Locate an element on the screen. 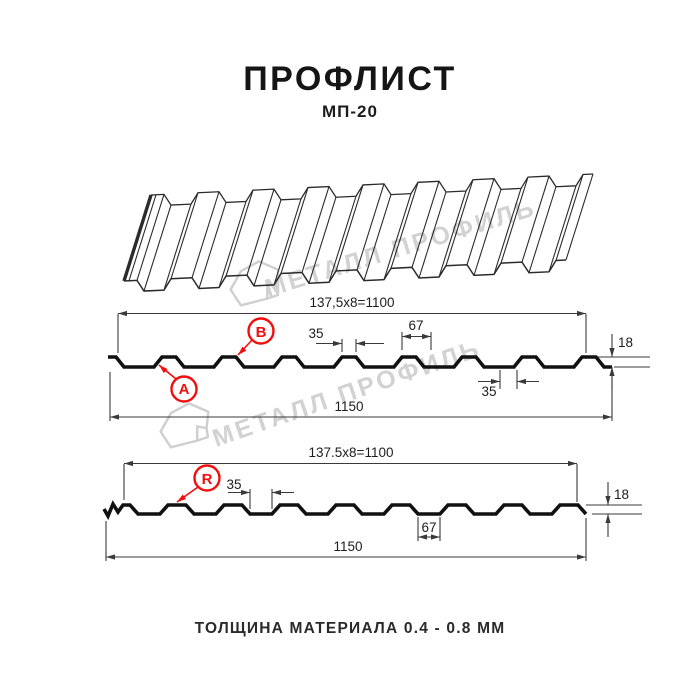  dim-rib-bottom-width: 35 is located at coordinates (488, 391).